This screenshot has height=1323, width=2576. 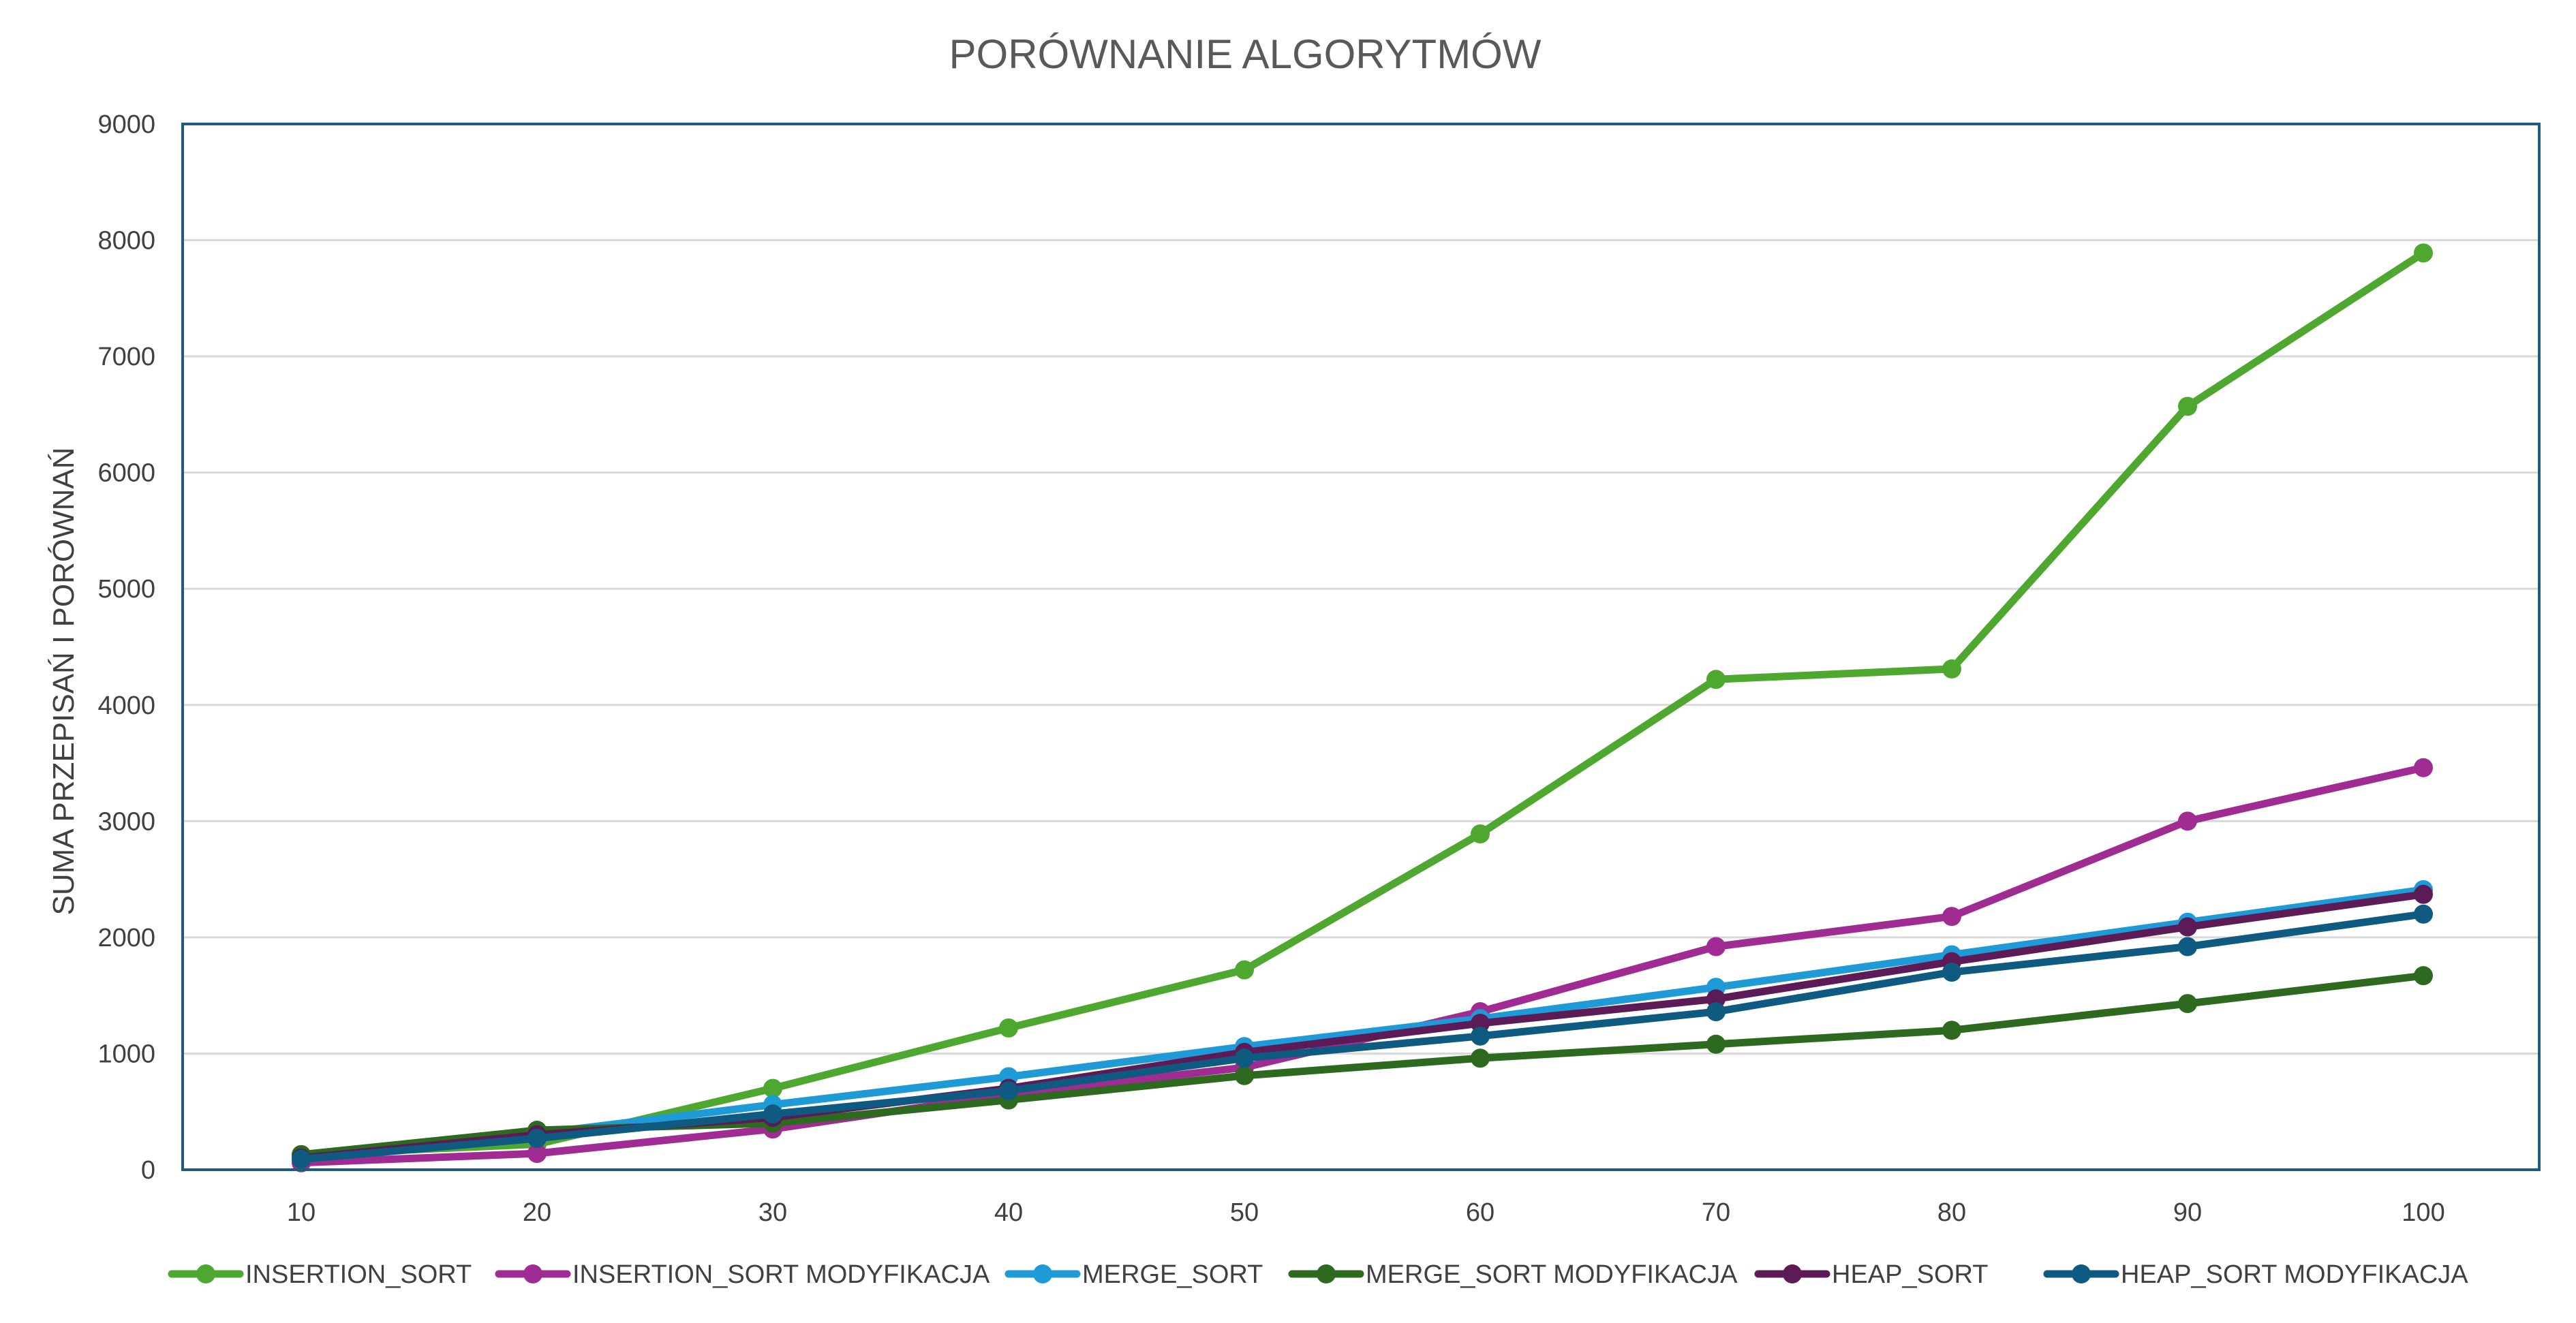 I want to click on legend-label: HEAP_SORT, so click(x=1910, y=1274).